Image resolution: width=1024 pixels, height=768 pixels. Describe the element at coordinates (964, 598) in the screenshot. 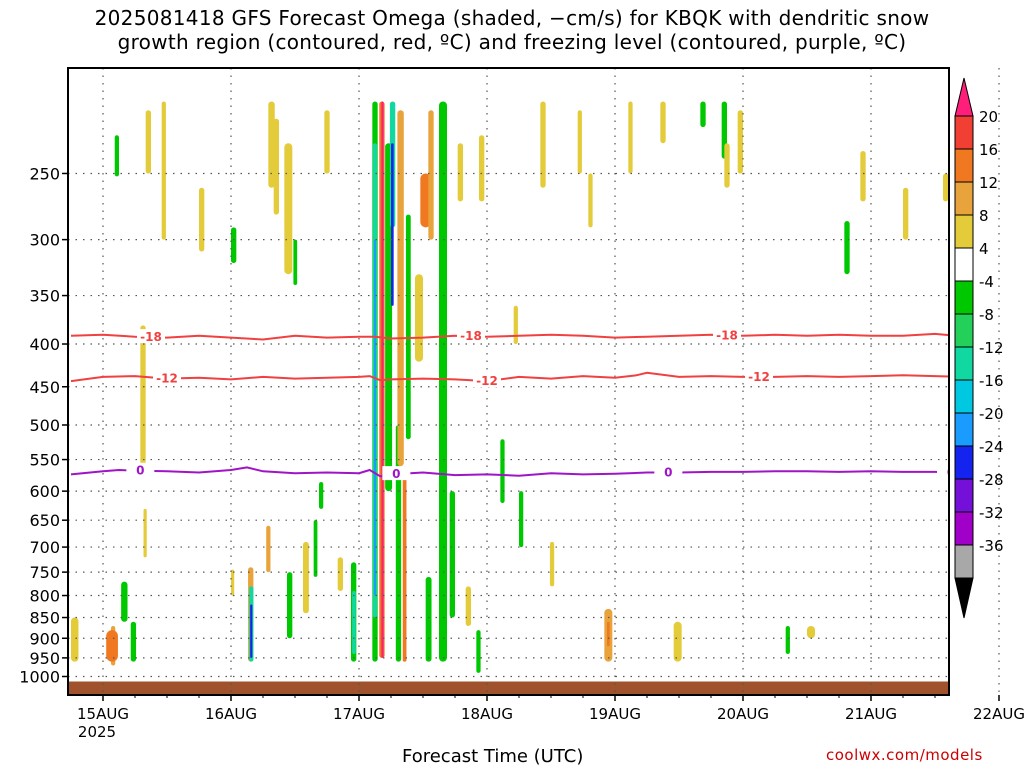

I see `colorbar-bottom-arrow` at that location.